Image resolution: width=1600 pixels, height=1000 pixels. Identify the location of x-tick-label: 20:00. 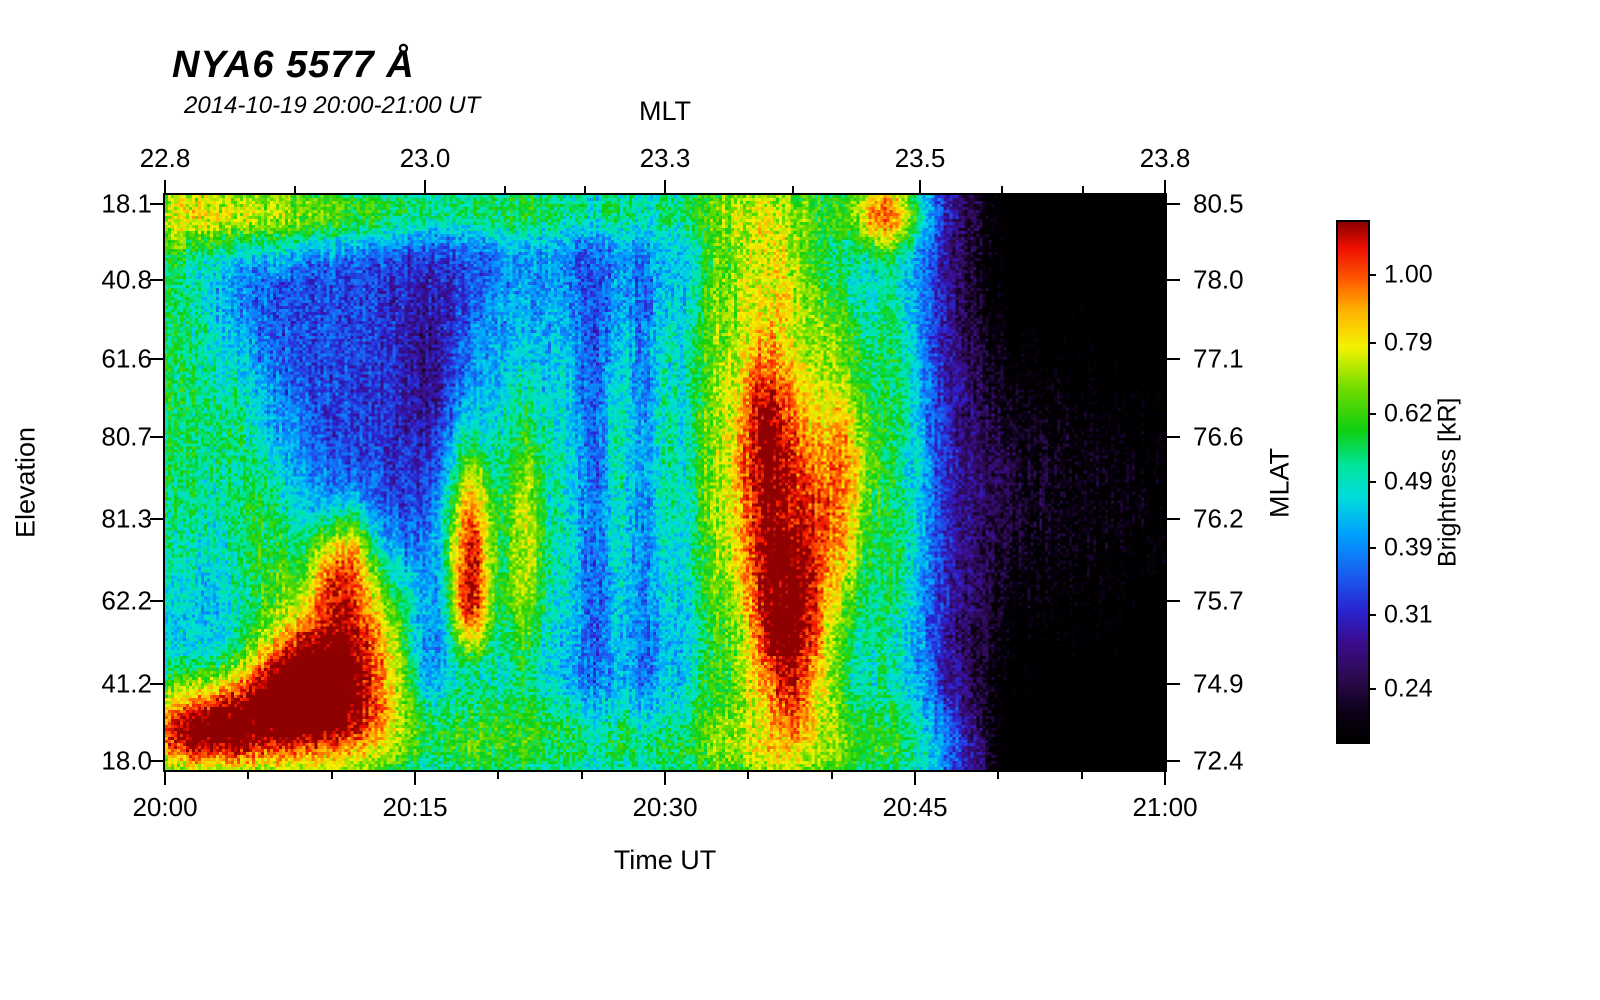
(165, 807).